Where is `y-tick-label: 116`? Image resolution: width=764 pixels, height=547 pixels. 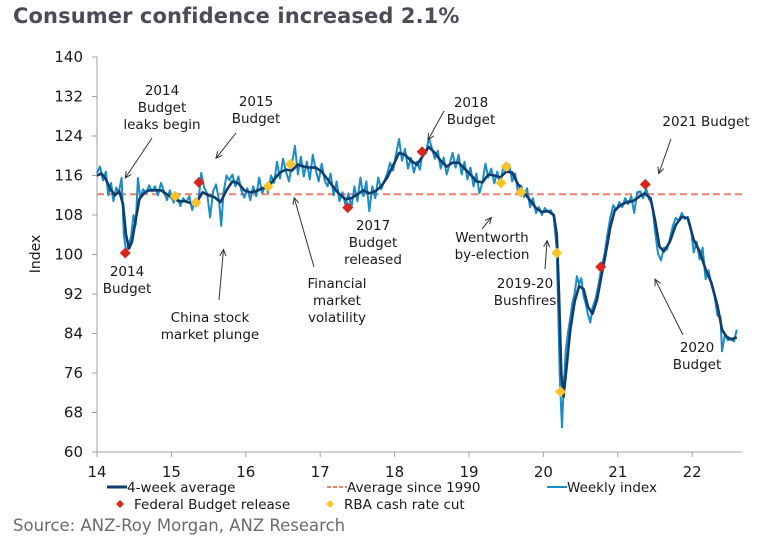
y-tick-label: 116 is located at coordinates (68, 176).